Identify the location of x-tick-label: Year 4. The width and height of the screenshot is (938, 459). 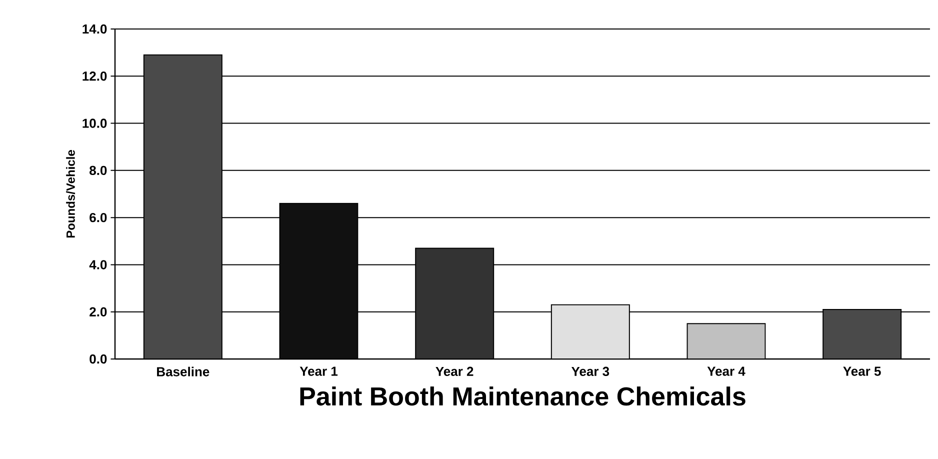
(726, 371).